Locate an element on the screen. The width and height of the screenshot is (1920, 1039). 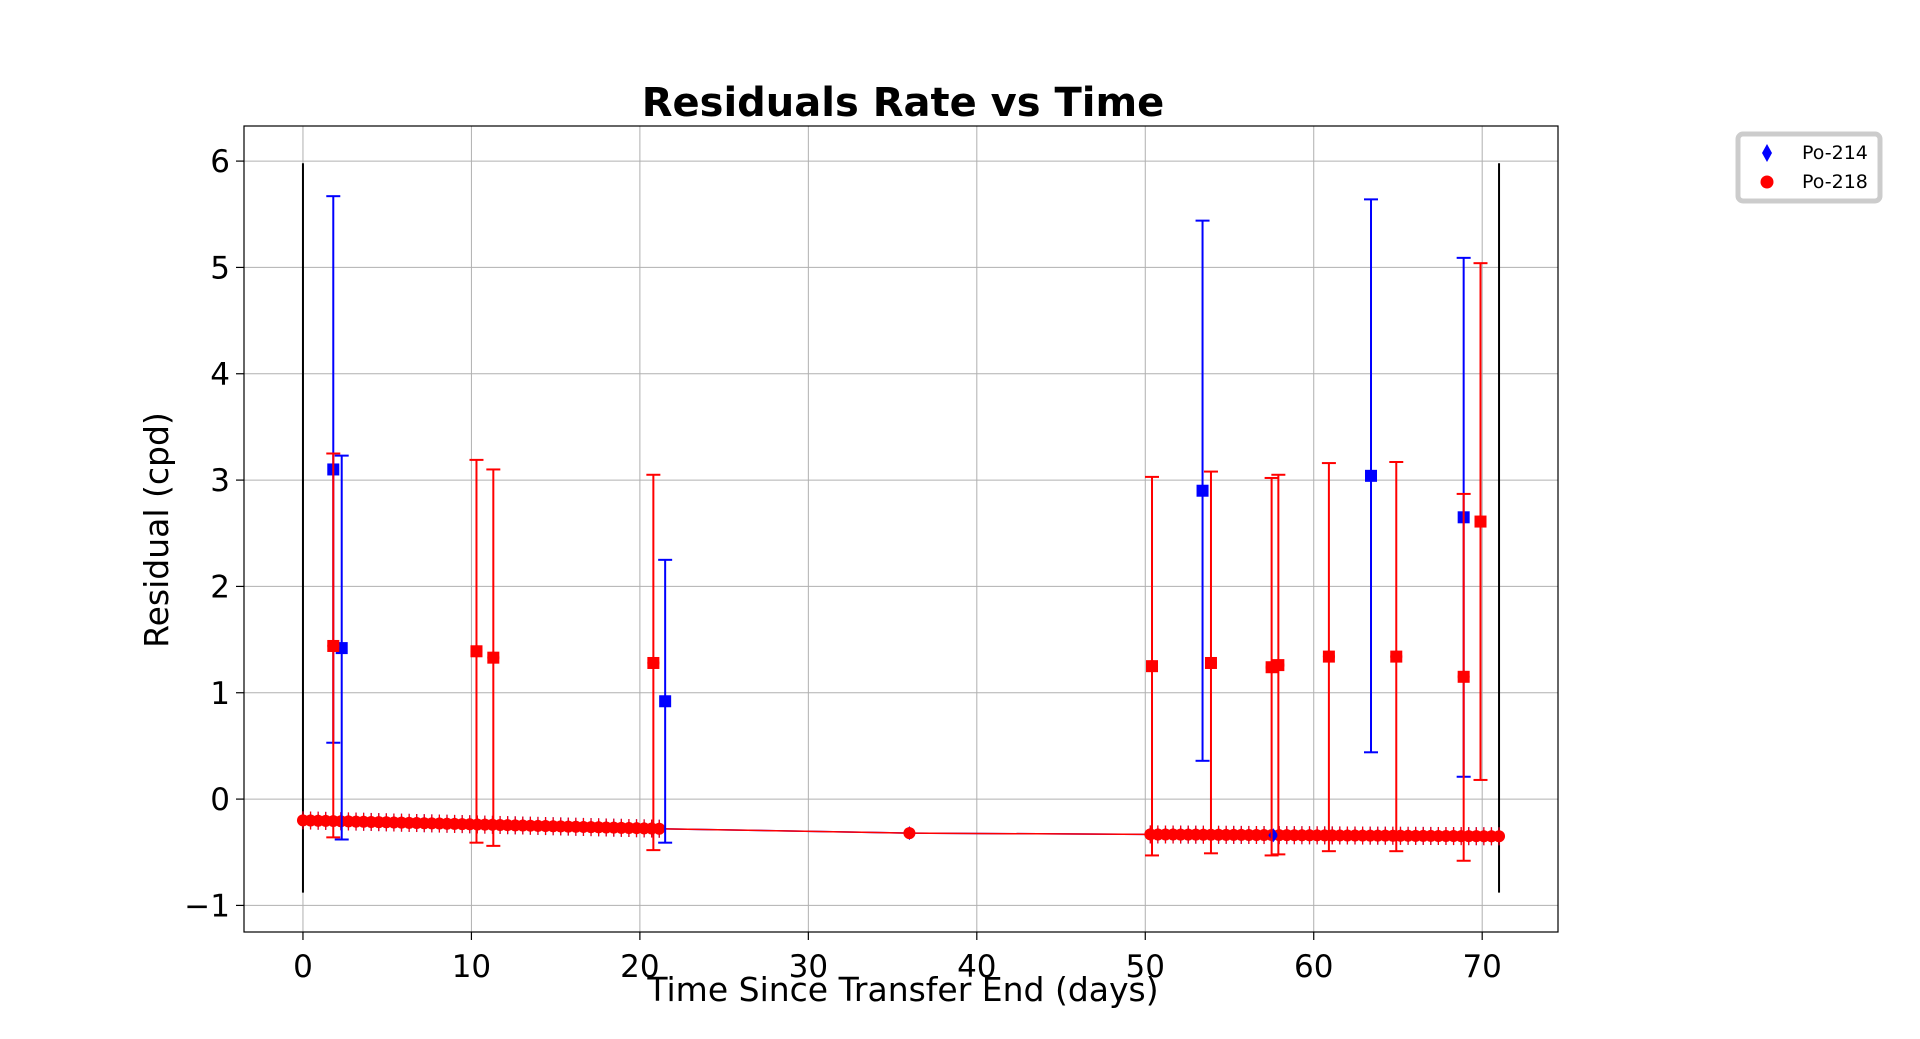
legend-label-po-218: Po-218 is located at coordinates (1835, 182).